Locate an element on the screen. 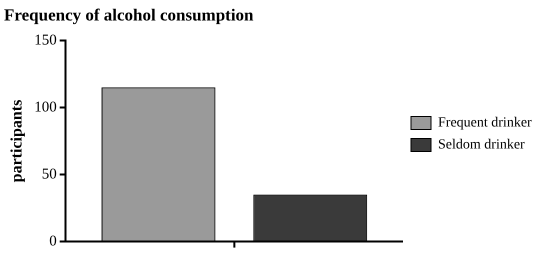  y-tick-label: 0 is located at coordinates (53, 242).